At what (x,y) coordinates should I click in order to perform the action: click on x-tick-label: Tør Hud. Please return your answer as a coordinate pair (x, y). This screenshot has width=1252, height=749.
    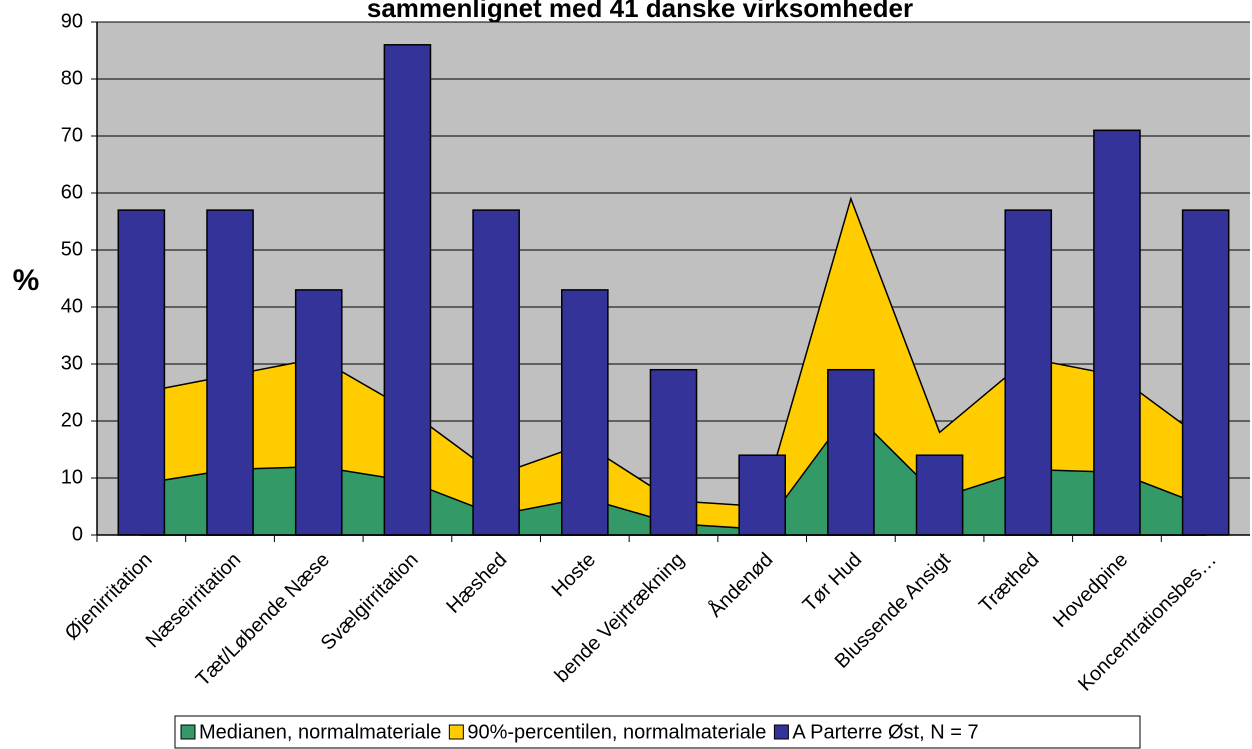
    Looking at the image, I should click on (832, 582).